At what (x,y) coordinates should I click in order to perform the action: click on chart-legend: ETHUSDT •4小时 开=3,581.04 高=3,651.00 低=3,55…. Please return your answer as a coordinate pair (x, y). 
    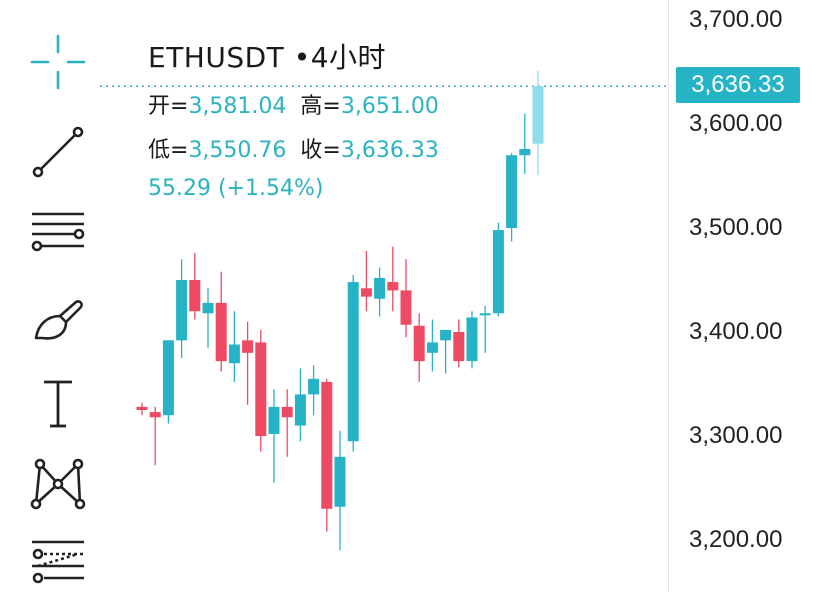
    Looking at the image, I should click on (293, 118).